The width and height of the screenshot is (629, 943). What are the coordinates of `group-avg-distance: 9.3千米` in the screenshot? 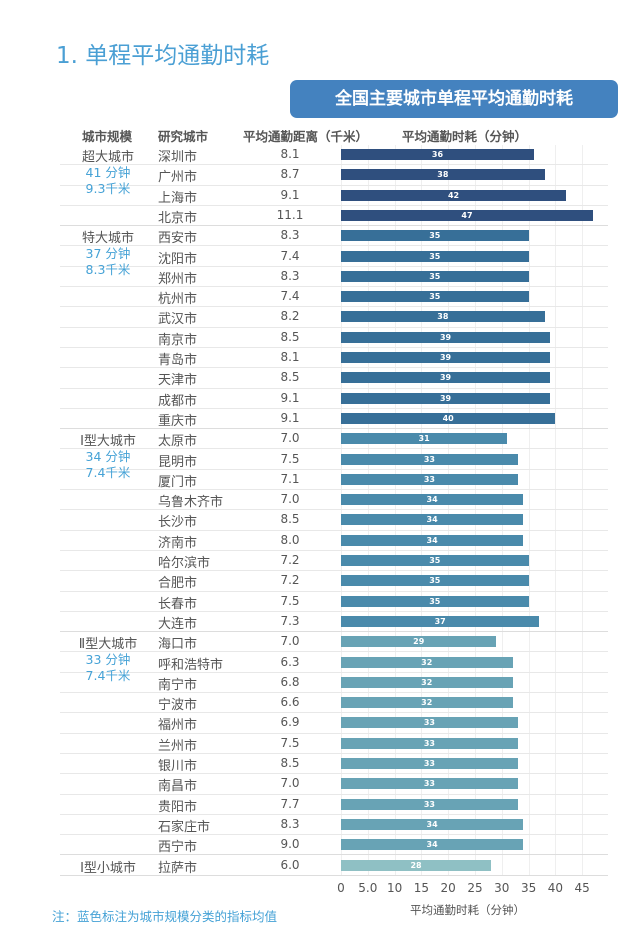 It's located at (108, 188).